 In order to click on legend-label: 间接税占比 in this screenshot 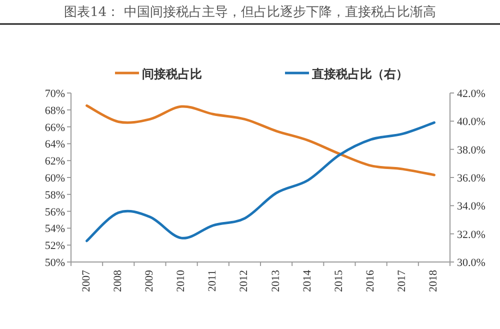, I will do `click(172, 74)`.